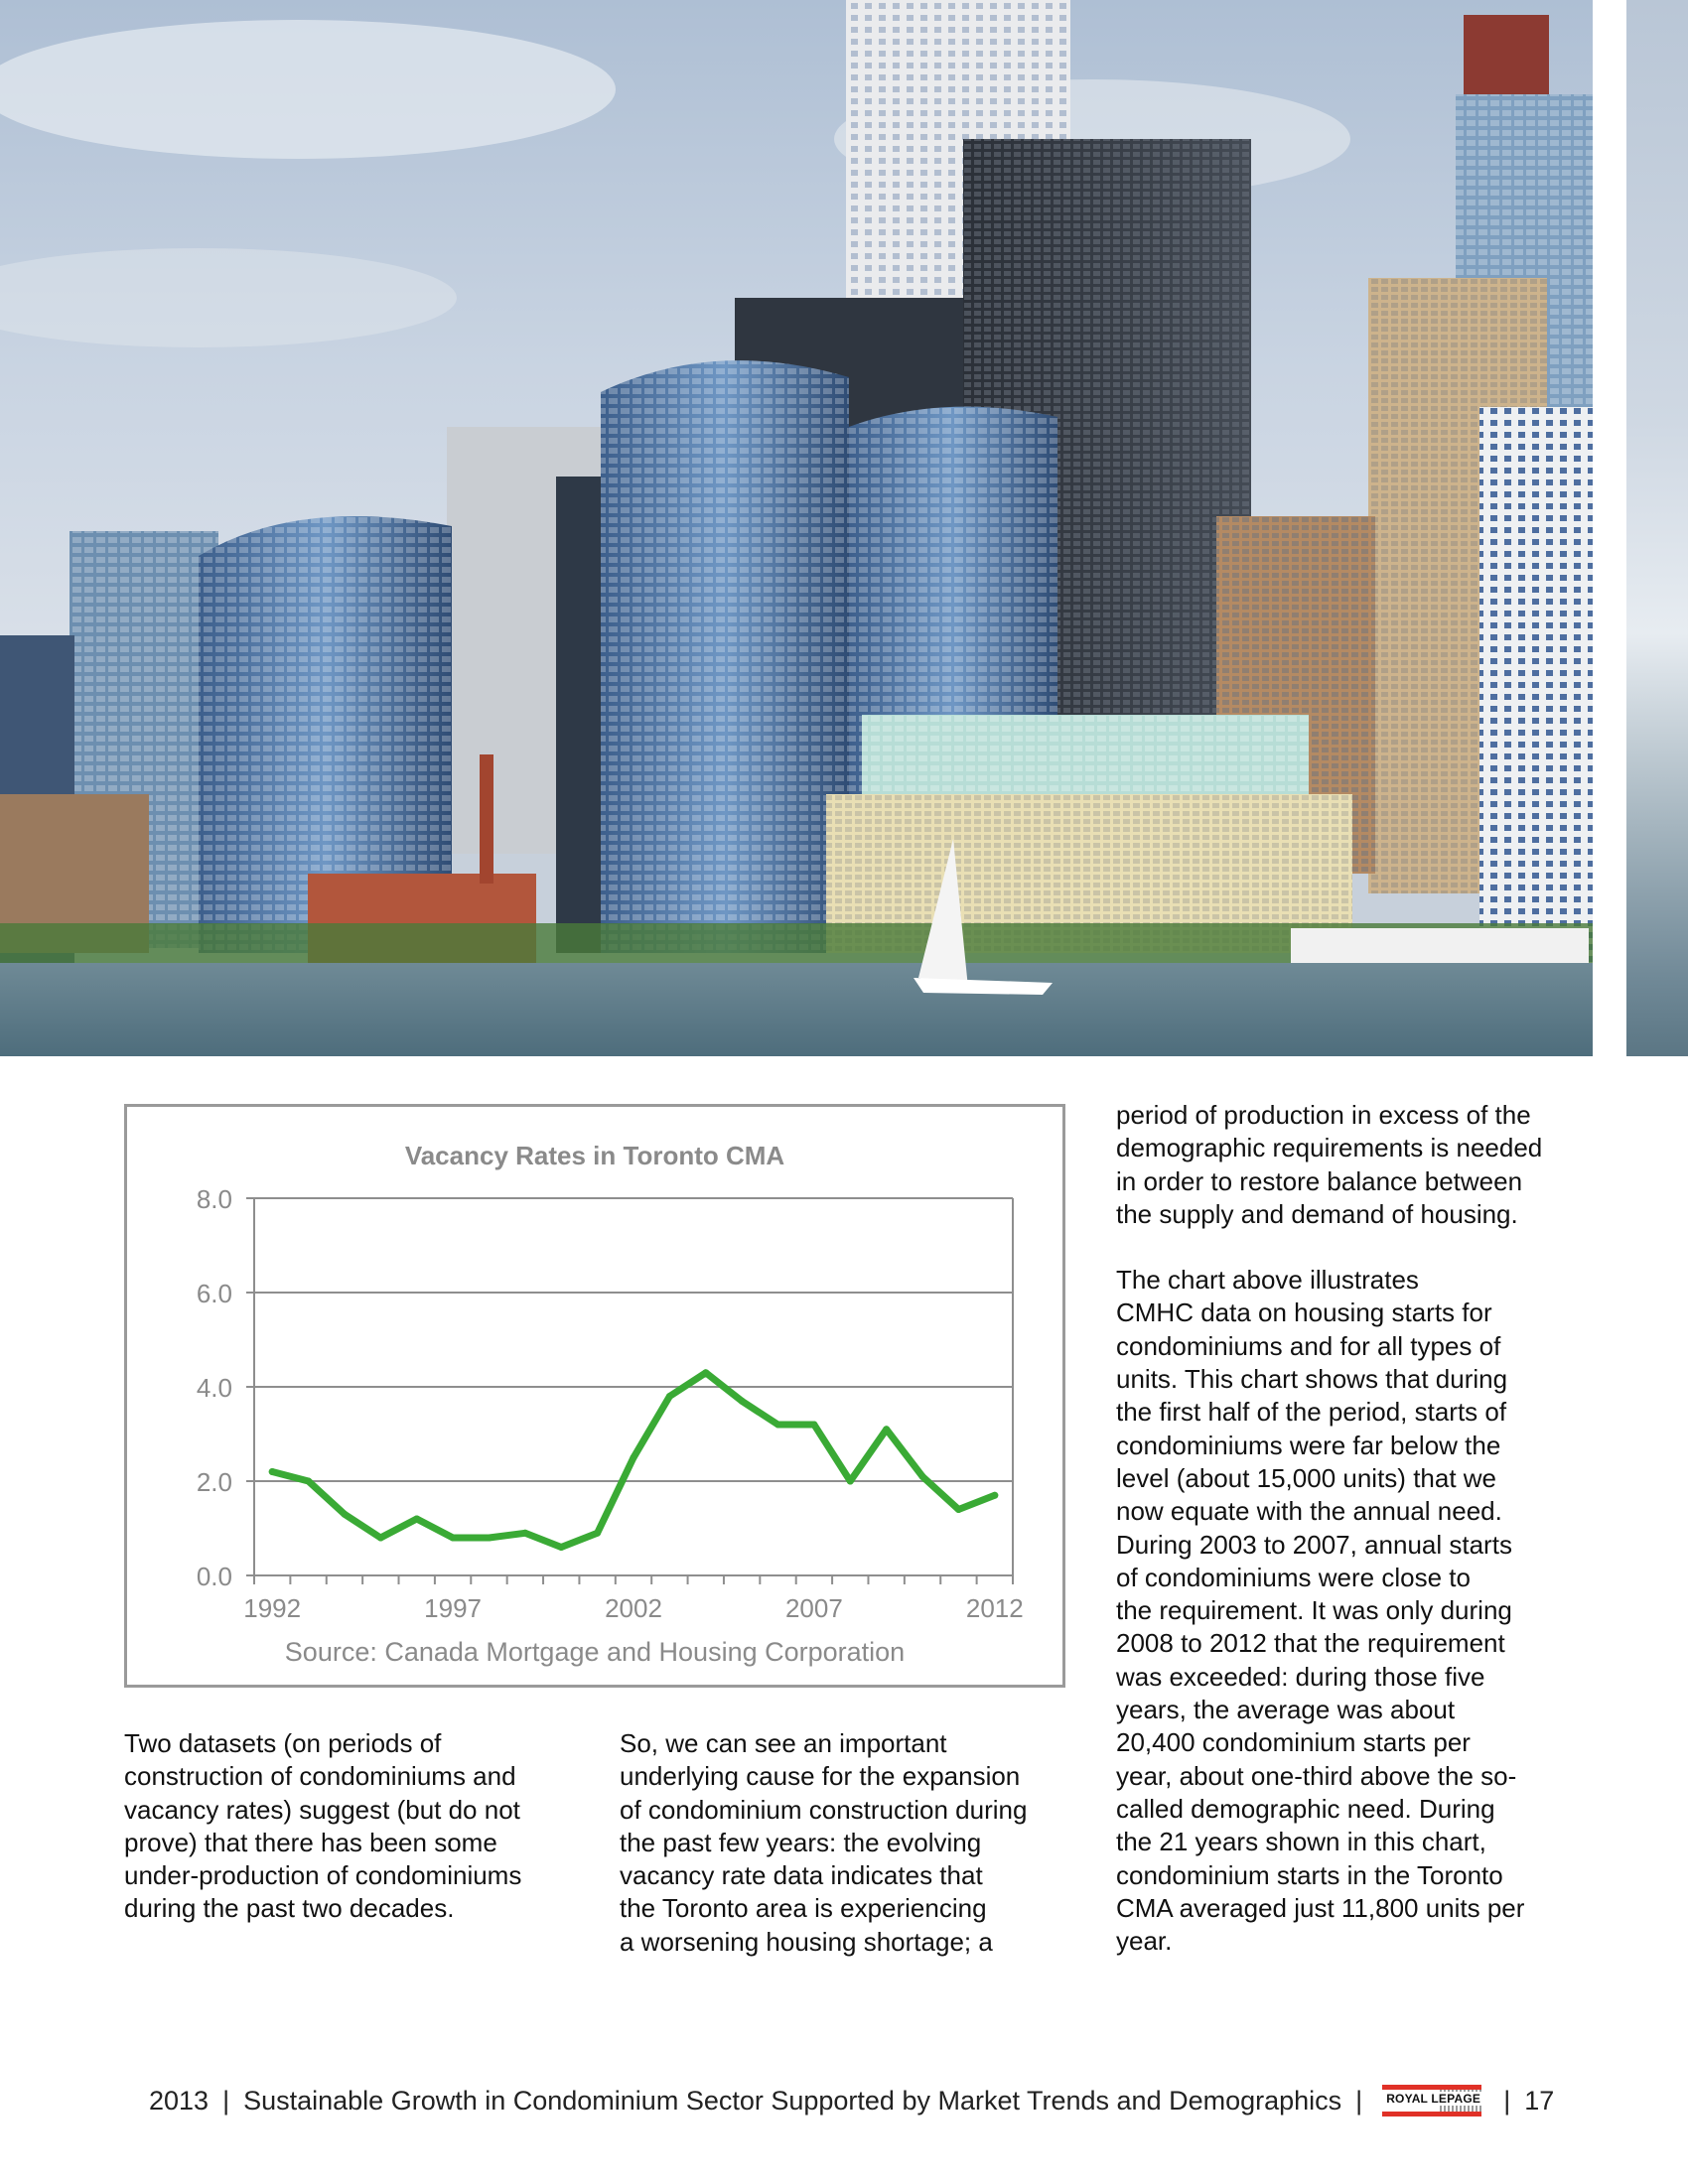 This screenshot has height=2184, width=1688. I want to click on text-line: under-production of condominiums, so click(323, 1875).